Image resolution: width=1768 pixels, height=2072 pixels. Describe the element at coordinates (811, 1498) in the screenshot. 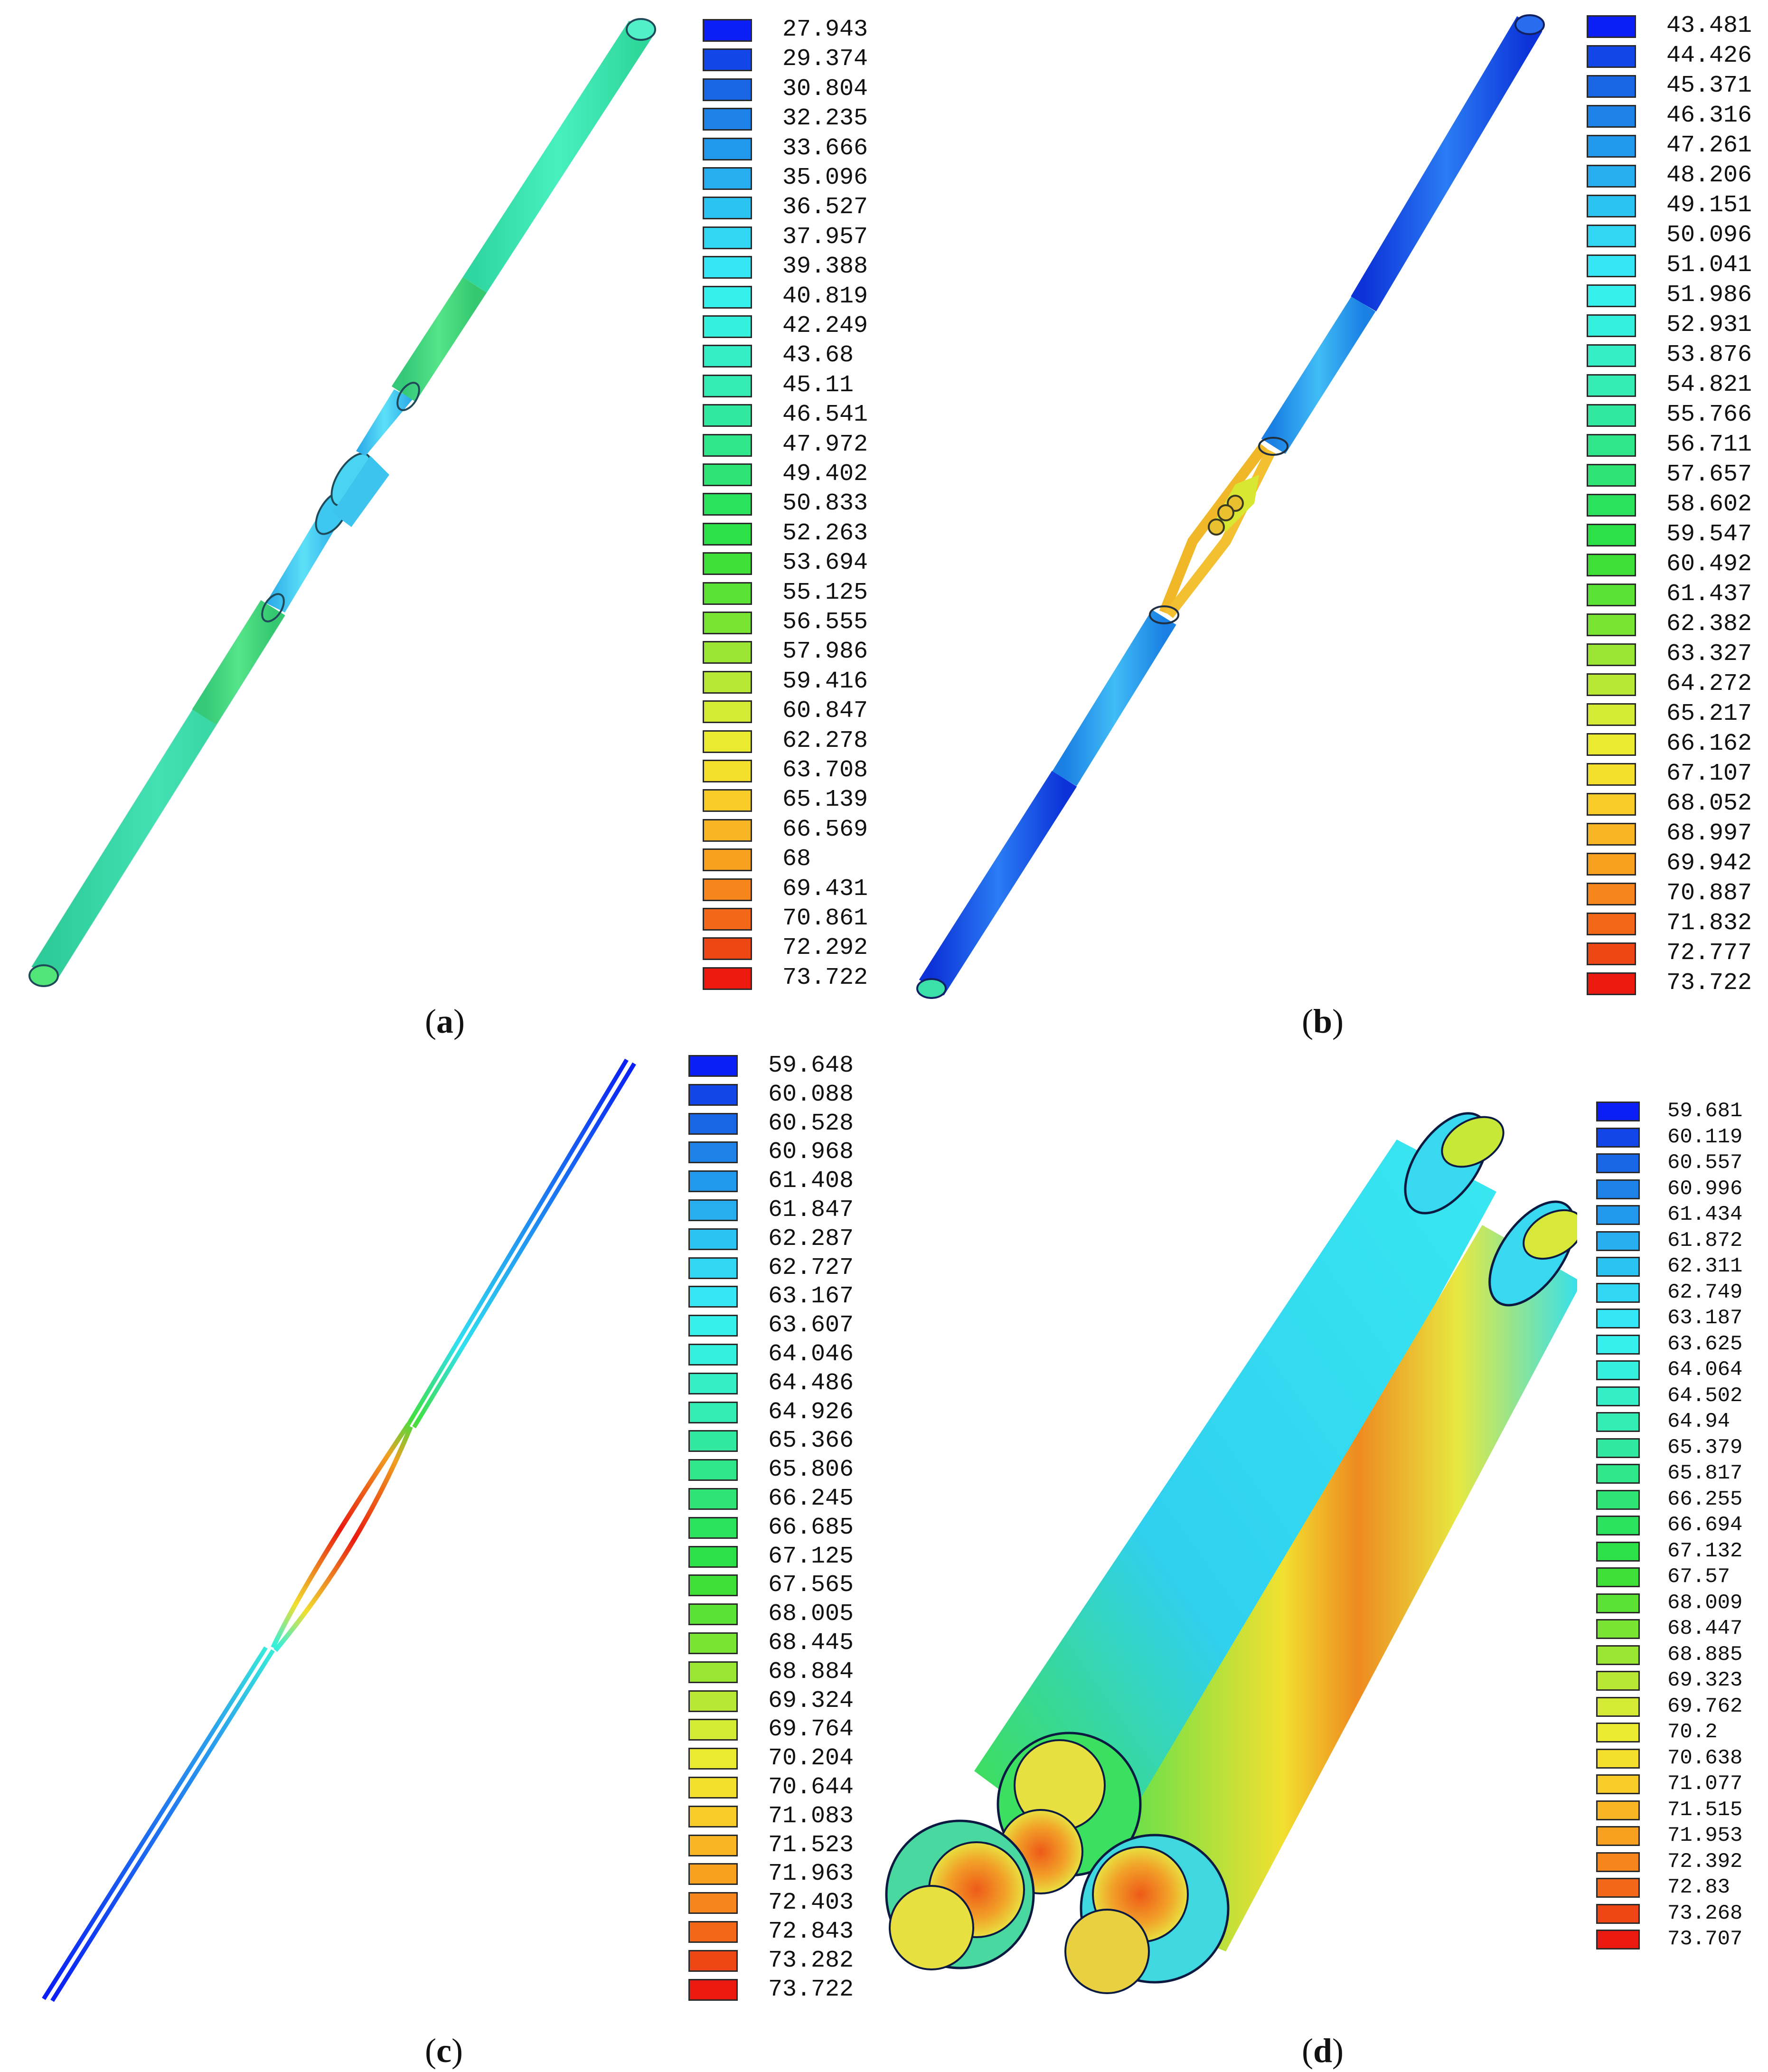

I see `legend-value: 66.245` at that location.